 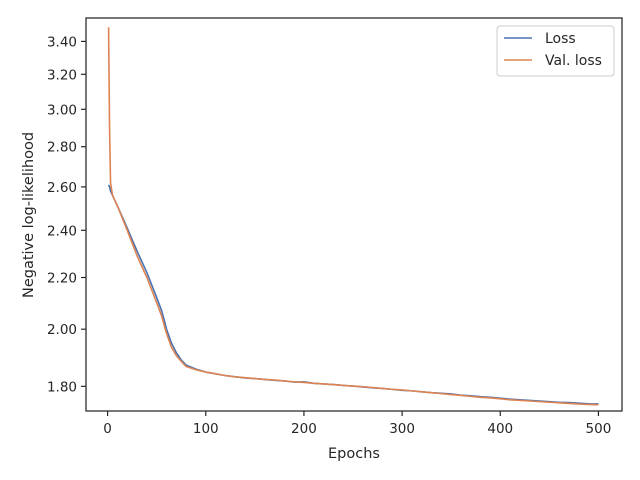 I want to click on y-tick-label: 3.00, so click(x=62, y=110).